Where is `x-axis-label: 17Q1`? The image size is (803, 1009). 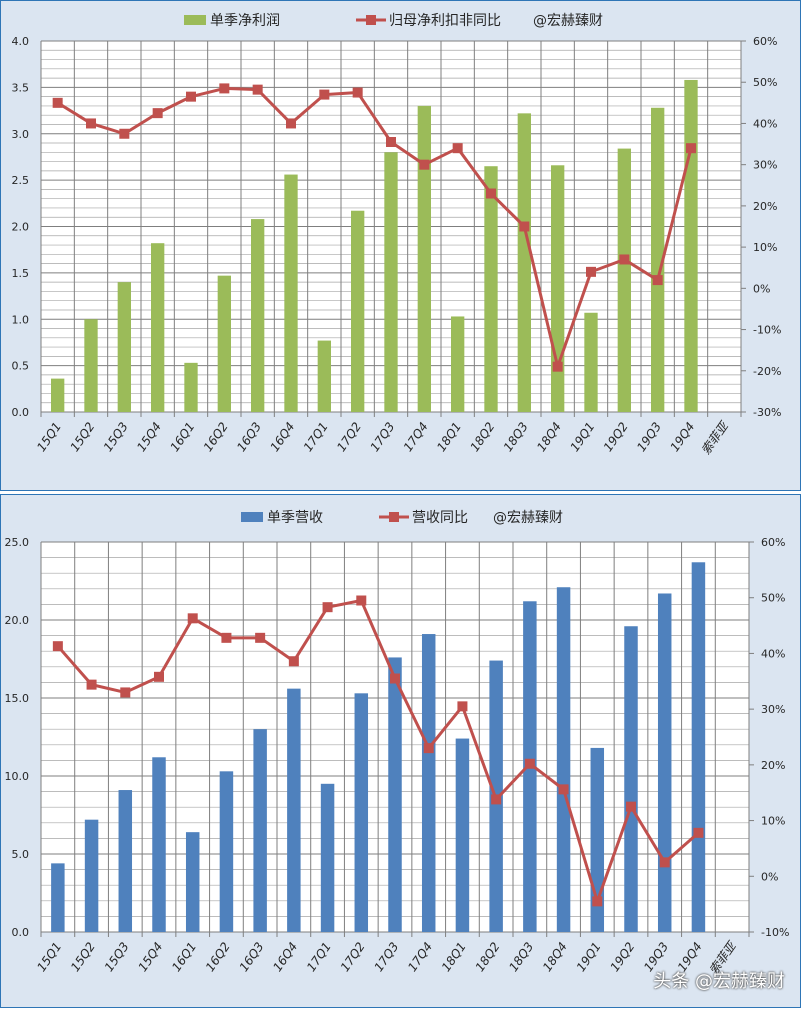 x-axis-label: 17Q1 is located at coordinates (319, 957).